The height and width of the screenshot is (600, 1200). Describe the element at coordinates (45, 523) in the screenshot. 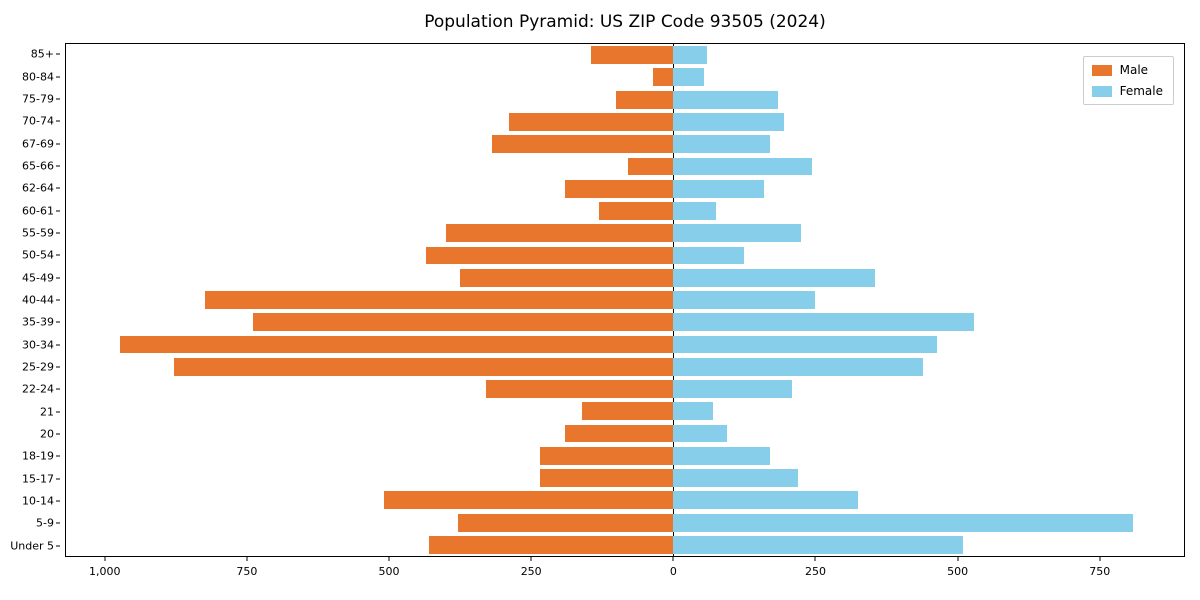

I see `y-label-5-9: 5-9` at that location.